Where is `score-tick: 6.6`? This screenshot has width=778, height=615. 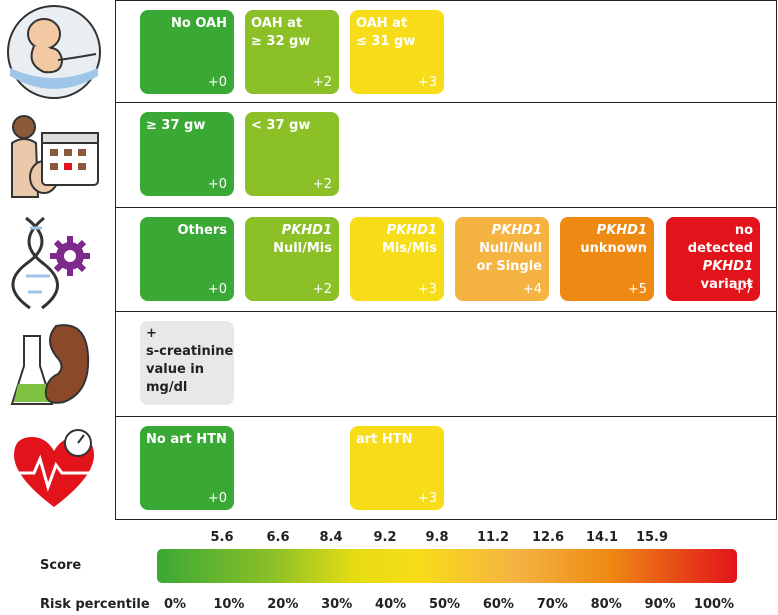 score-tick: 6.6 is located at coordinates (278, 537).